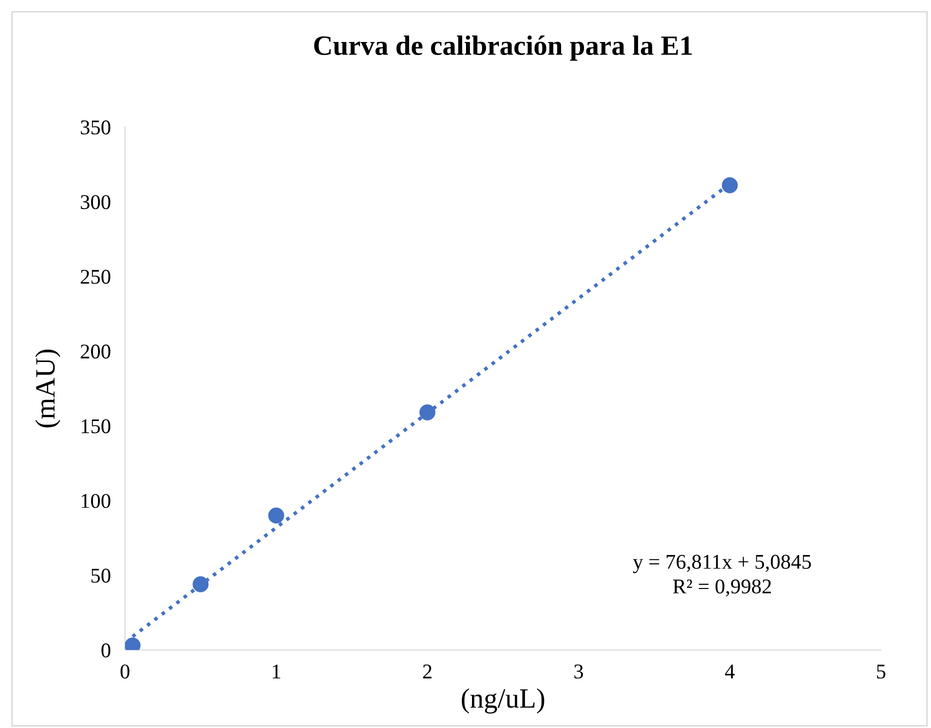 The width and height of the screenshot is (931, 728). I want to click on y-tick-label: 50, so click(100, 575).